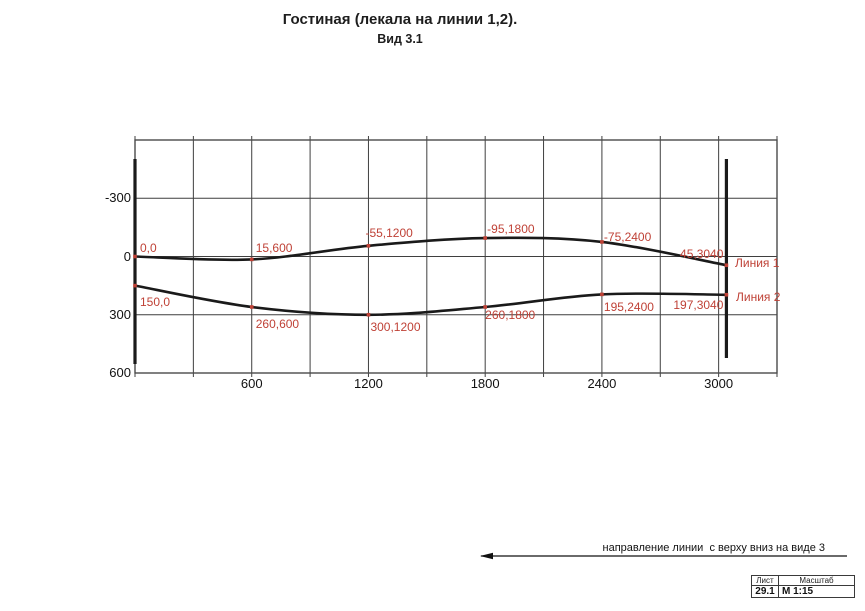 The height and width of the screenshot is (611, 865). Describe the element at coordinates (765, 591) in the screenshot. I see `title-block-sheet-number: 29.1` at that location.